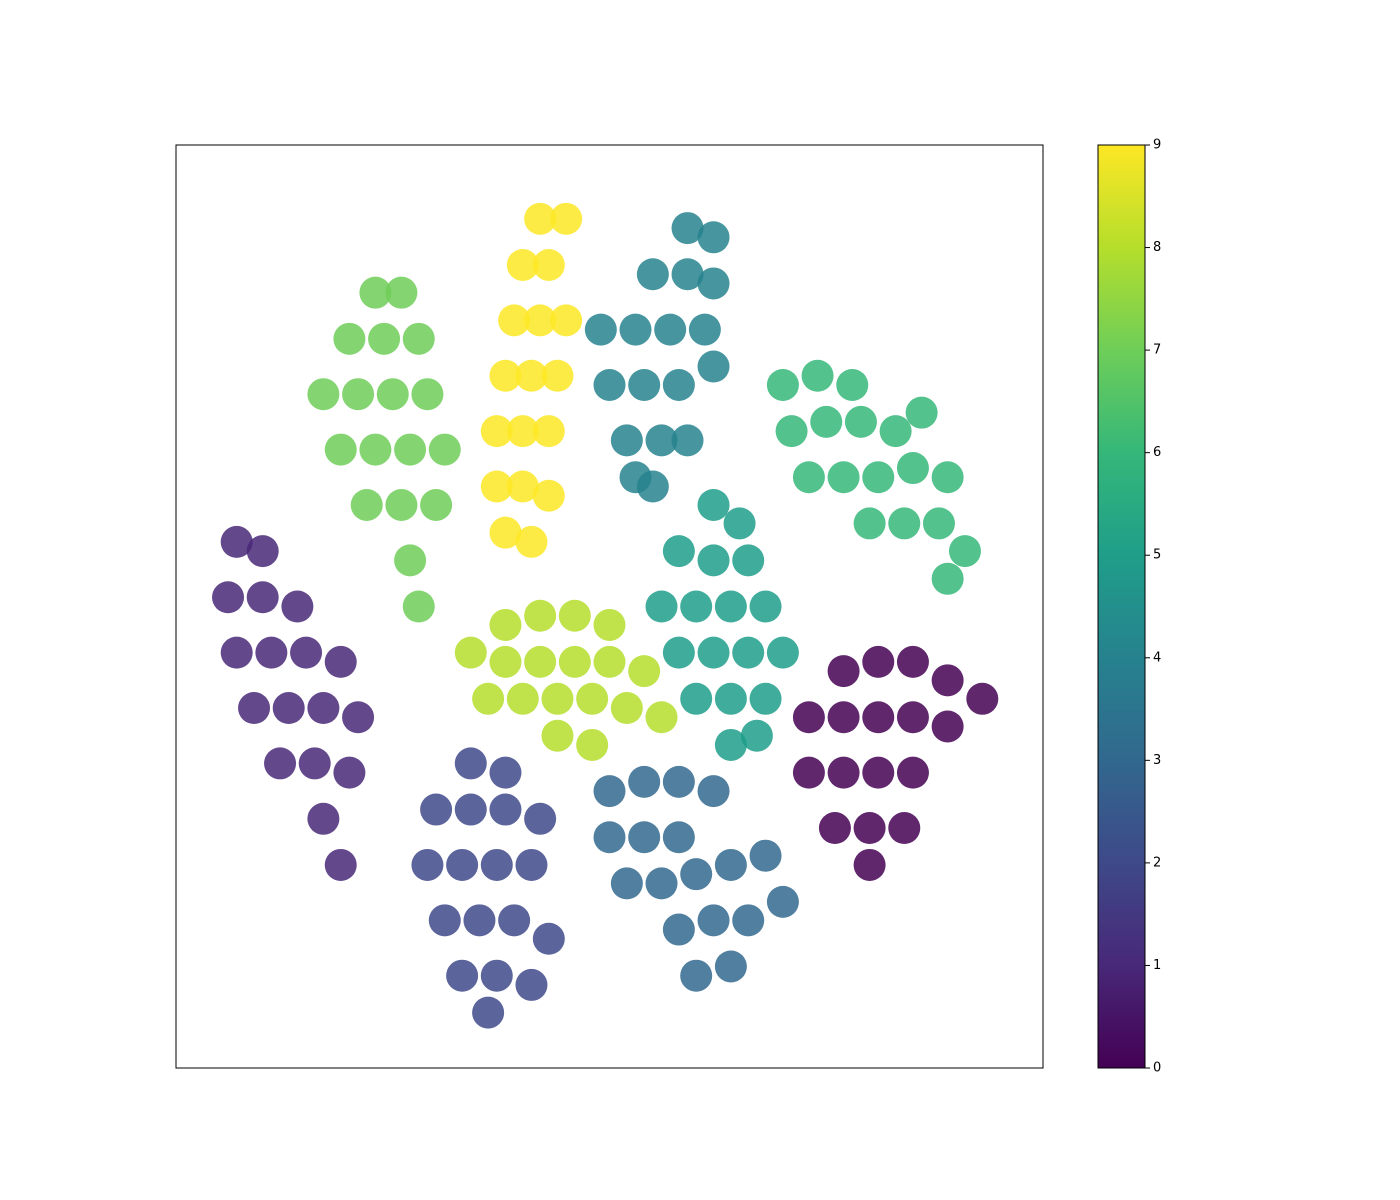 This screenshot has height=1200, width=1400. What do you see at coordinates (1157, 1068) in the screenshot?
I see `colorbar-tick-label: 0` at bounding box center [1157, 1068].